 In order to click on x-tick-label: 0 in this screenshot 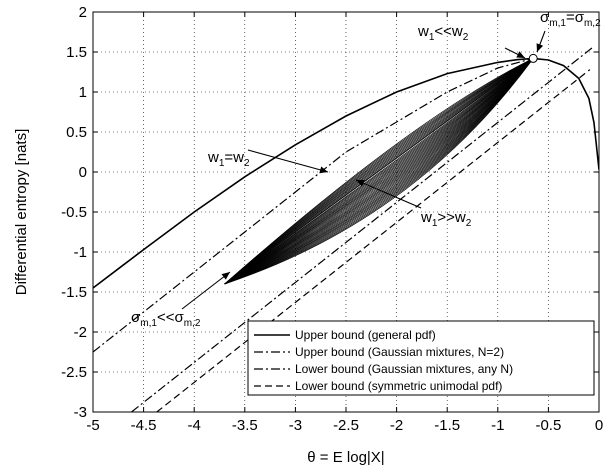, I will do `click(599, 425)`.